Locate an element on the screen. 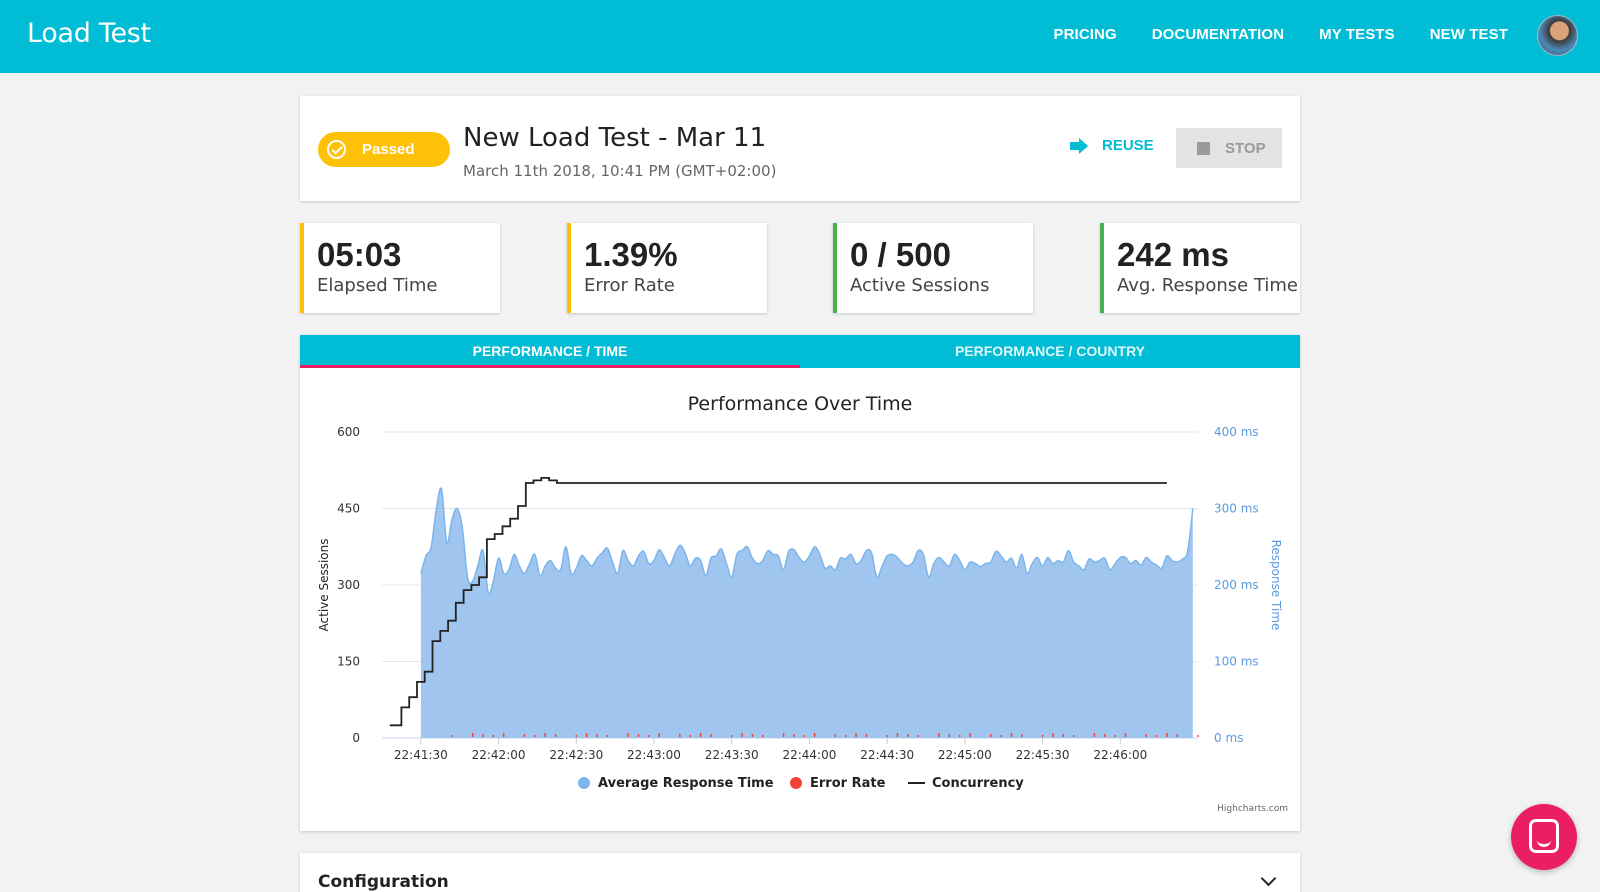 Image resolution: width=1600 pixels, height=892 pixels. test-date: March 11th 2018, 10:41 PM (GMT+02:00) is located at coordinates (620, 171).